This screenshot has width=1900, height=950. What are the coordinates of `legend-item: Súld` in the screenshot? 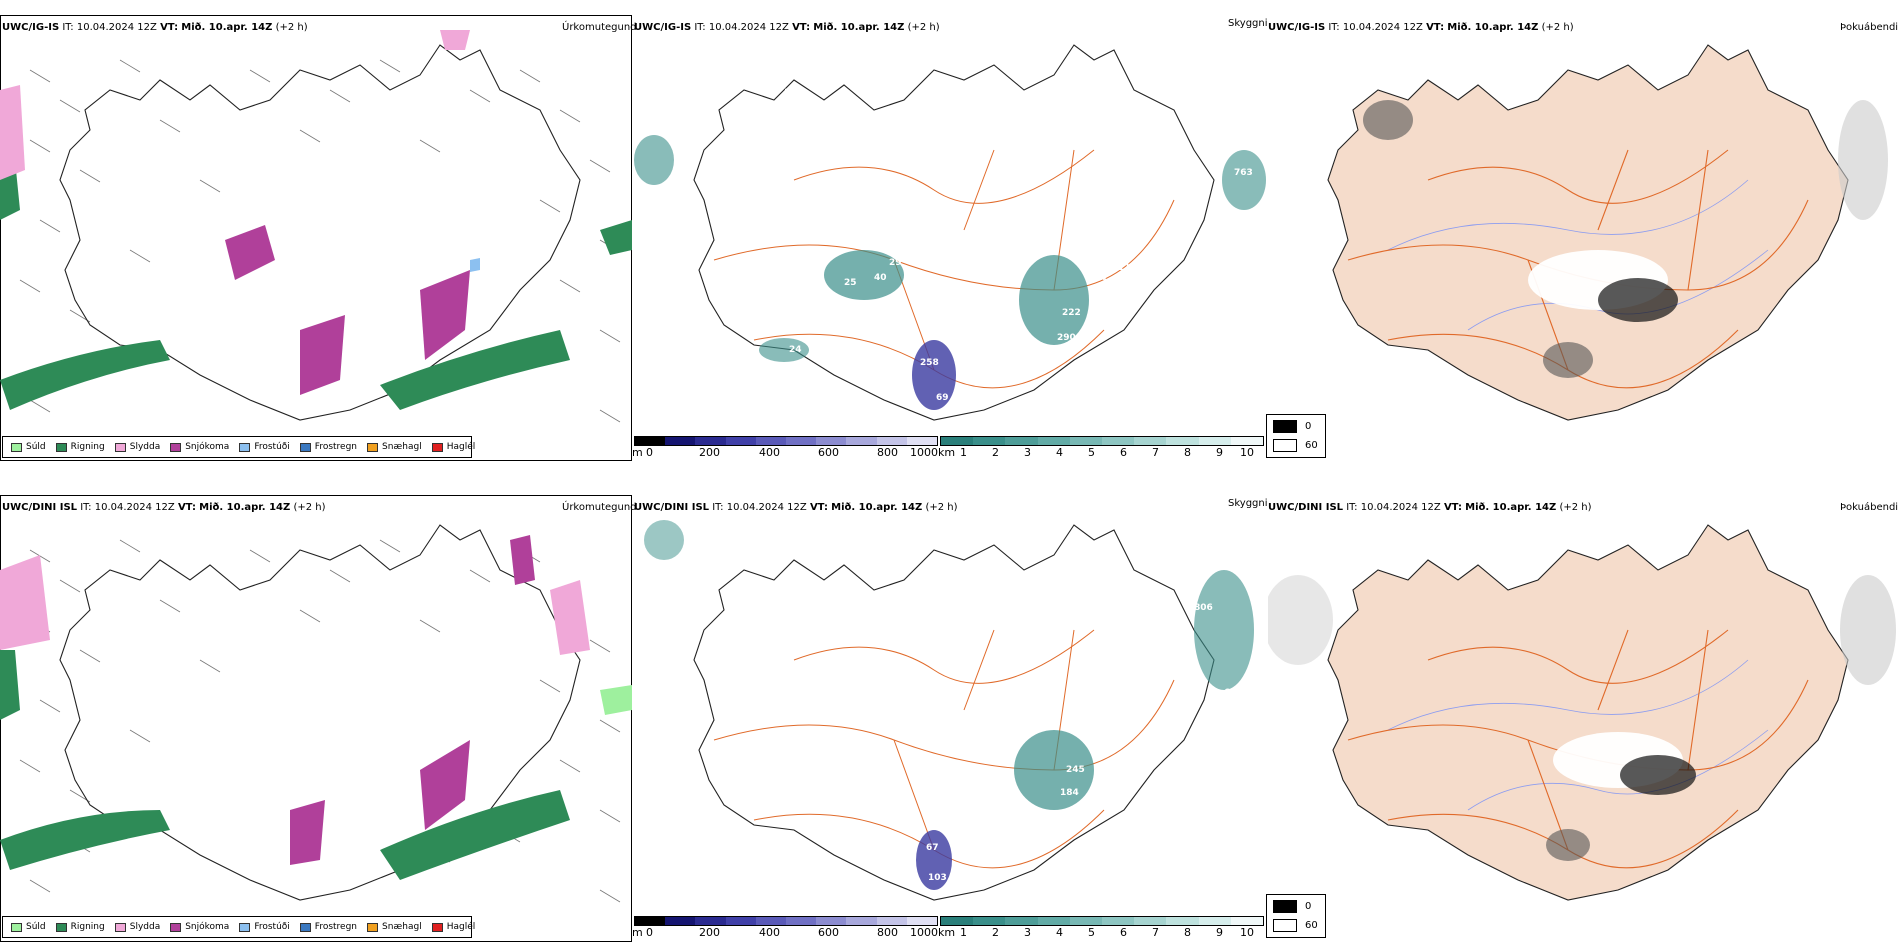 It's located at (28, 447).